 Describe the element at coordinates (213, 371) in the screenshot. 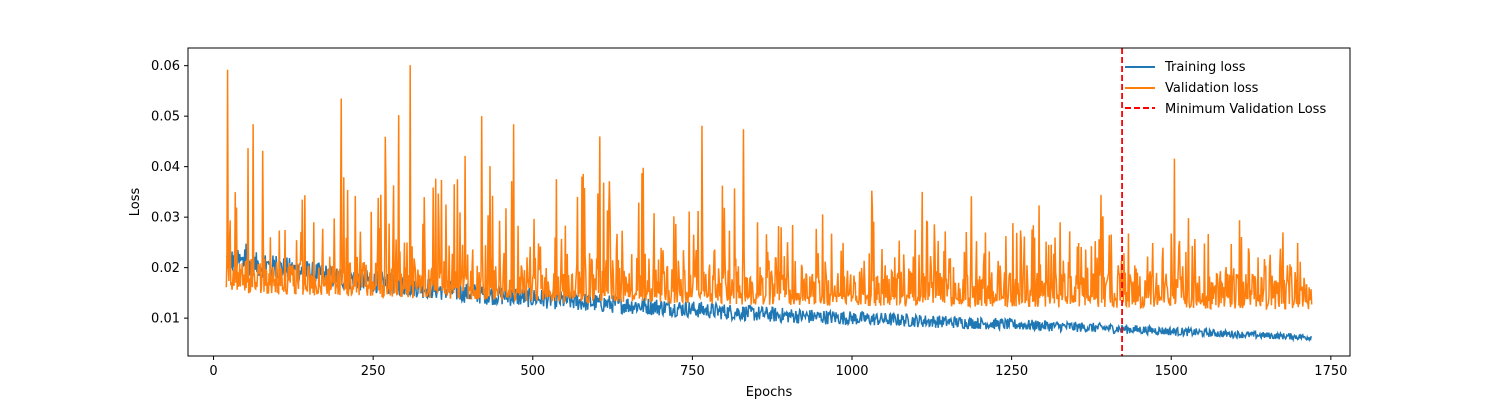

I see `x-tick-label: 0` at that location.